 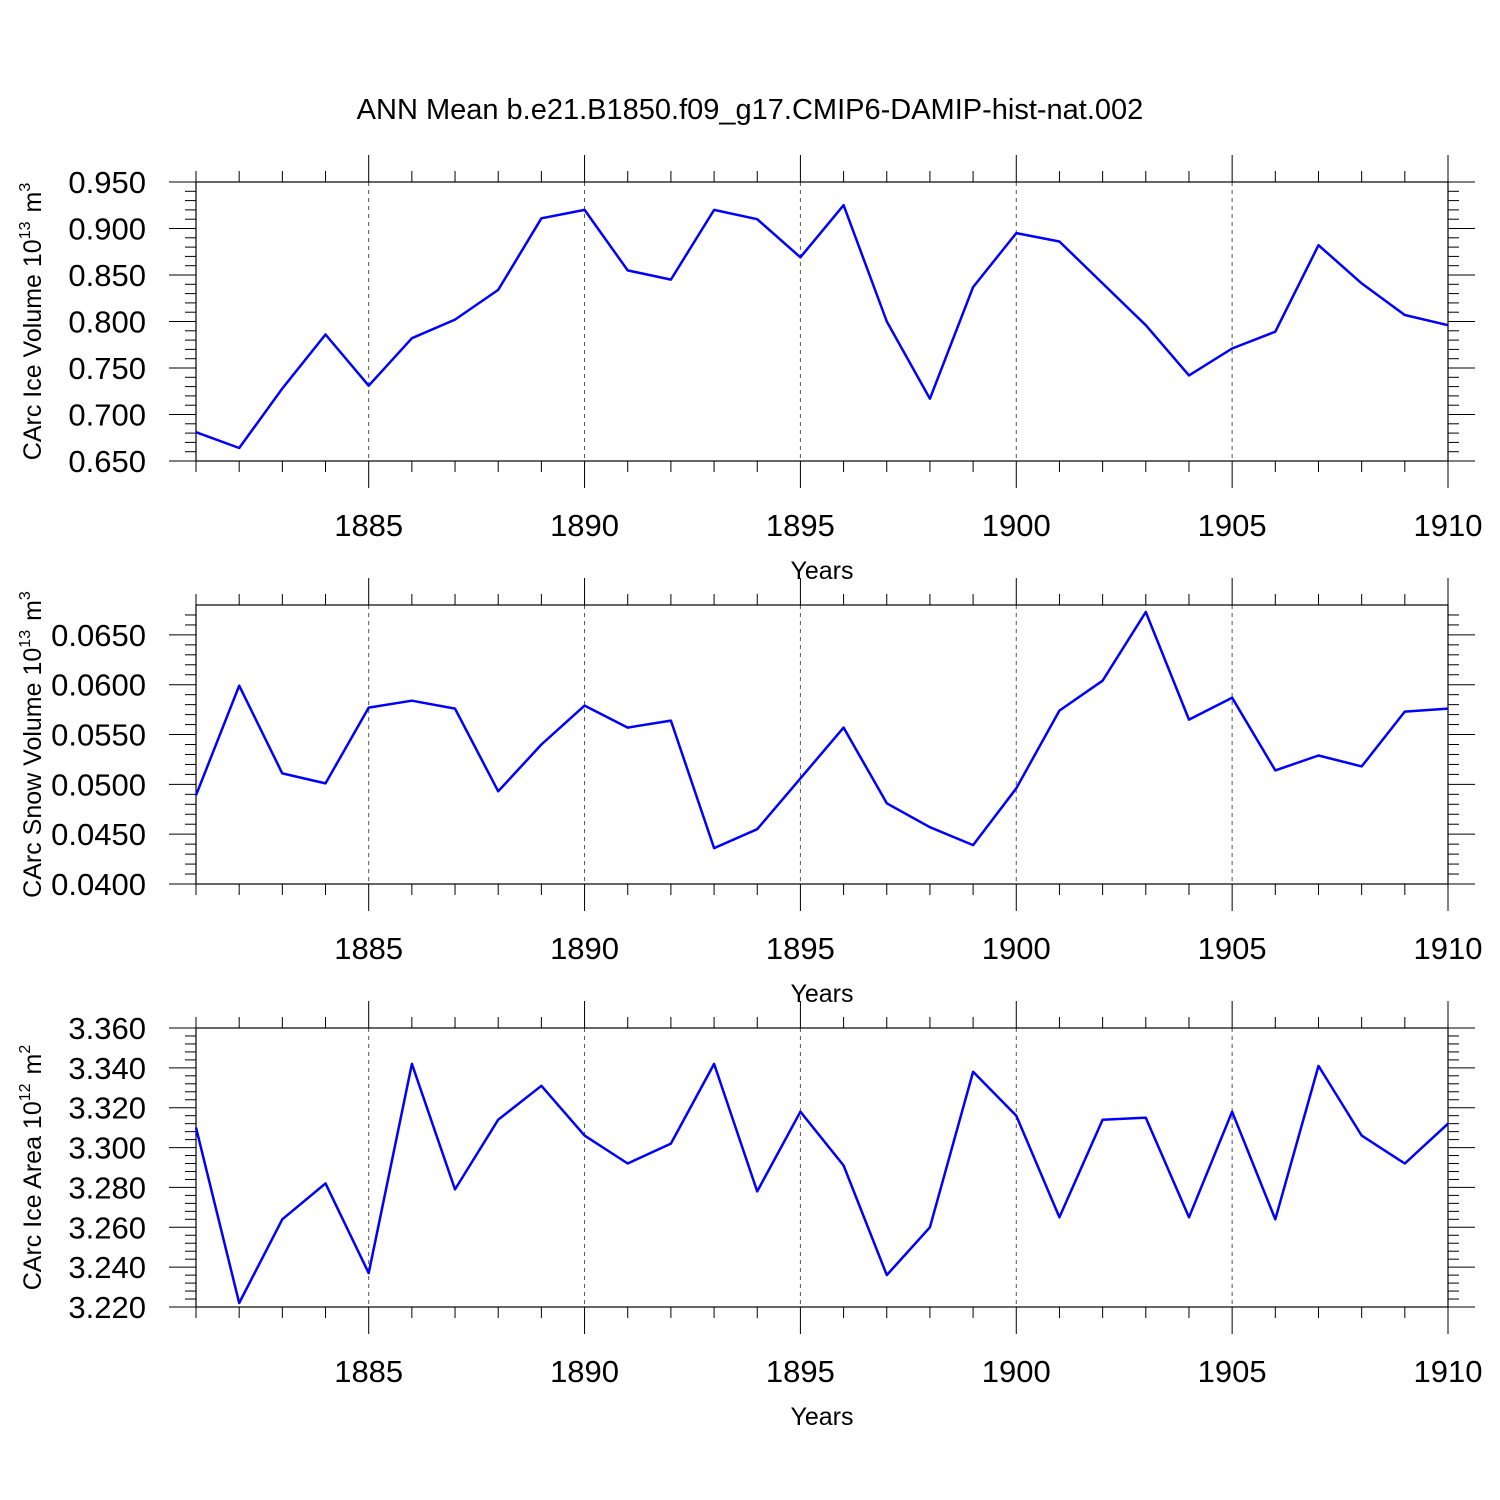 I want to click on y-tick-label: 3.260, so click(x=107, y=1227).